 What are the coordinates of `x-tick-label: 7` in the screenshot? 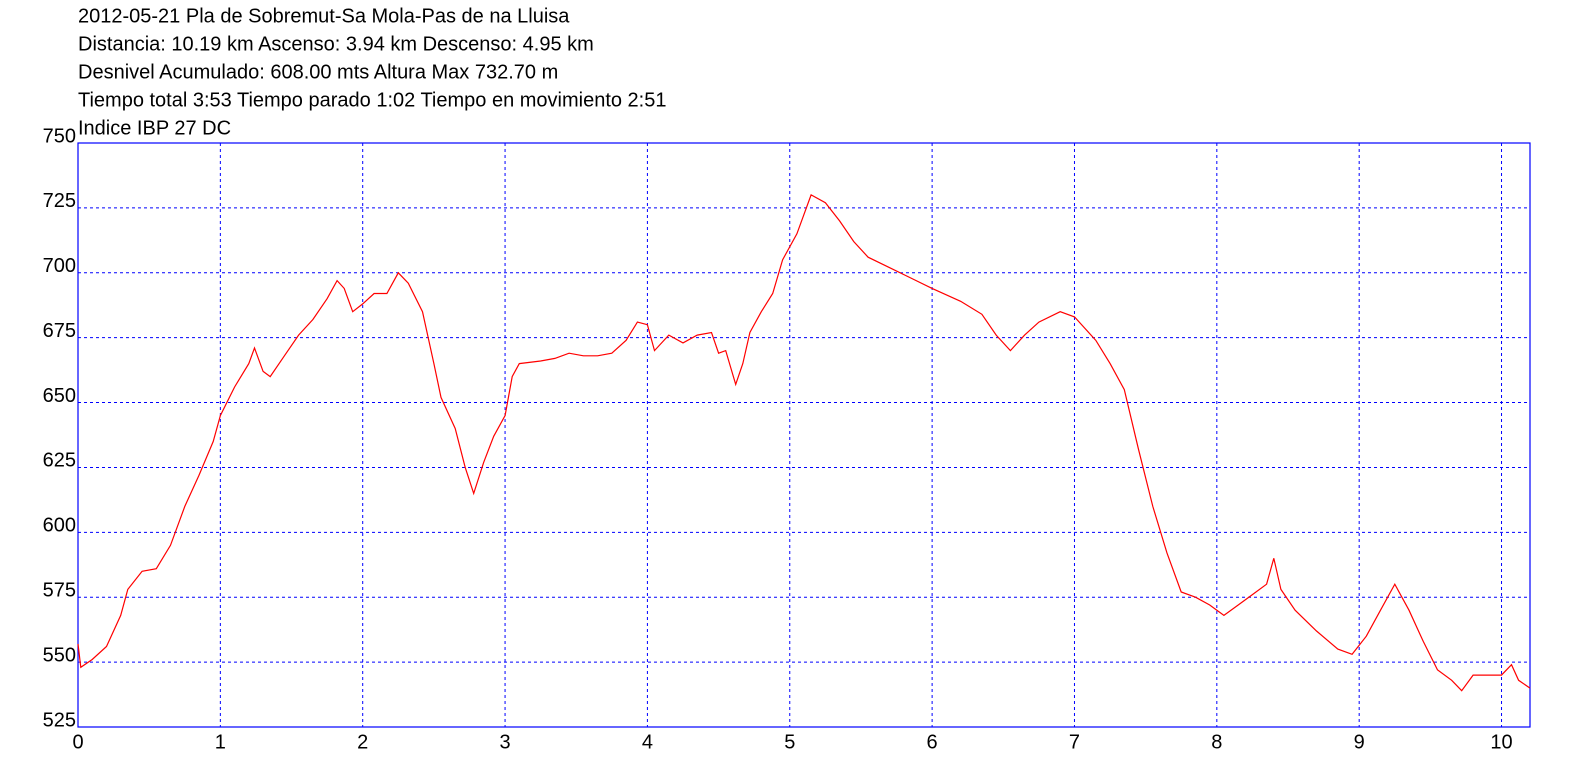 It's located at (1074, 742).